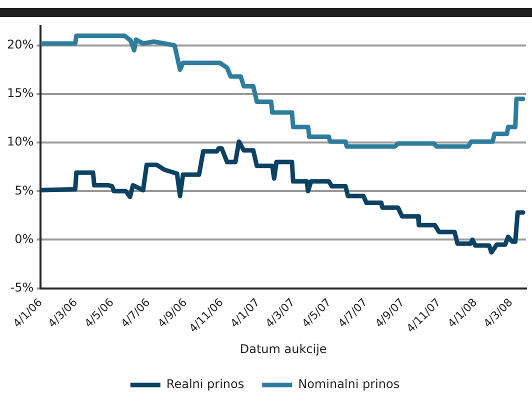  What do you see at coordinates (205, 384) in the screenshot?
I see `legend-label: Realni prinos` at bounding box center [205, 384].